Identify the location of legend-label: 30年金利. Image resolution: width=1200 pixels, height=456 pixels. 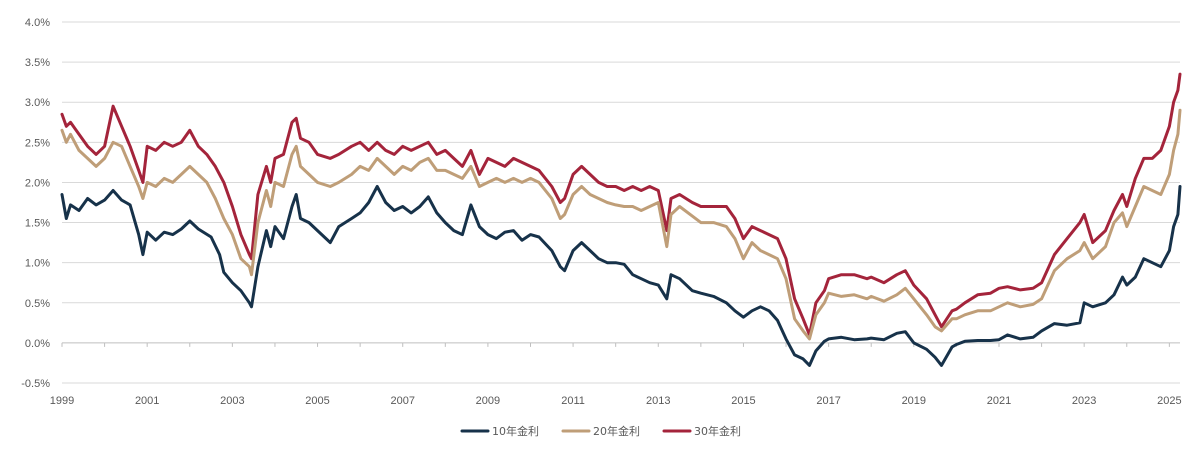
(717, 431).